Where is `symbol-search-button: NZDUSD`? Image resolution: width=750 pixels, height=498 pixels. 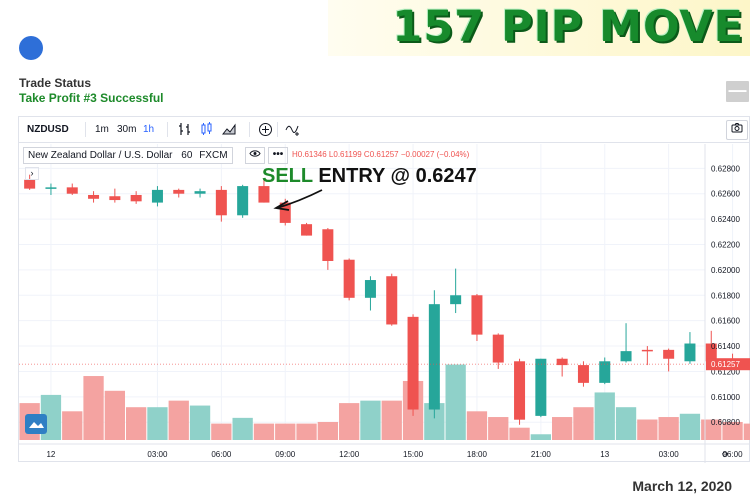
symbol-search-button: NZDUSD is located at coordinates (48, 129).